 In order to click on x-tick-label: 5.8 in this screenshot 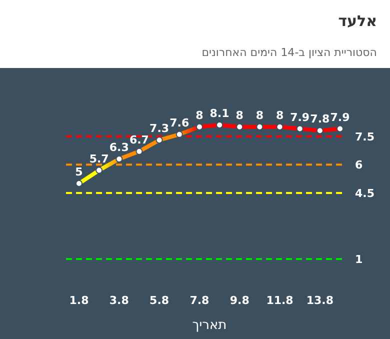, I will do `click(160, 300)`.